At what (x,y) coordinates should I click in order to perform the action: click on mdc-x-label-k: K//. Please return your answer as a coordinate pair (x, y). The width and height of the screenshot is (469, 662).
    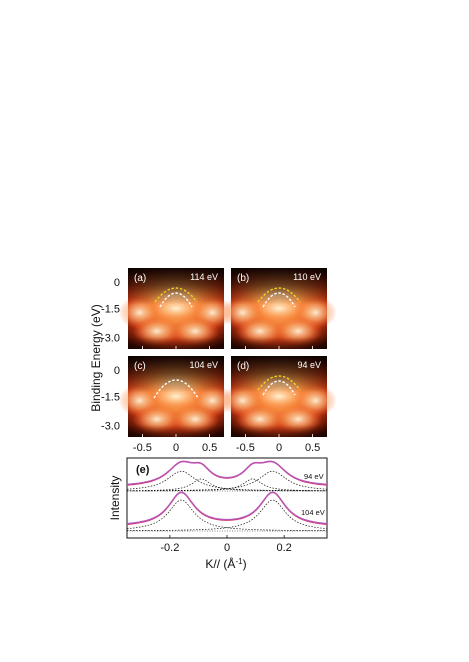
    Looking at the image, I should click on (212, 564).